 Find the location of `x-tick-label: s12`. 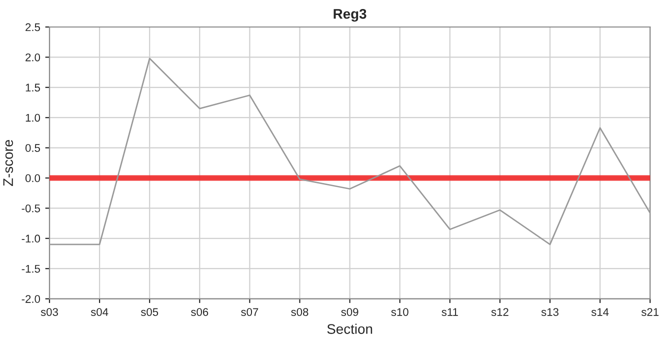

x-tick-label: s12 is located at coordinates (499, 312).